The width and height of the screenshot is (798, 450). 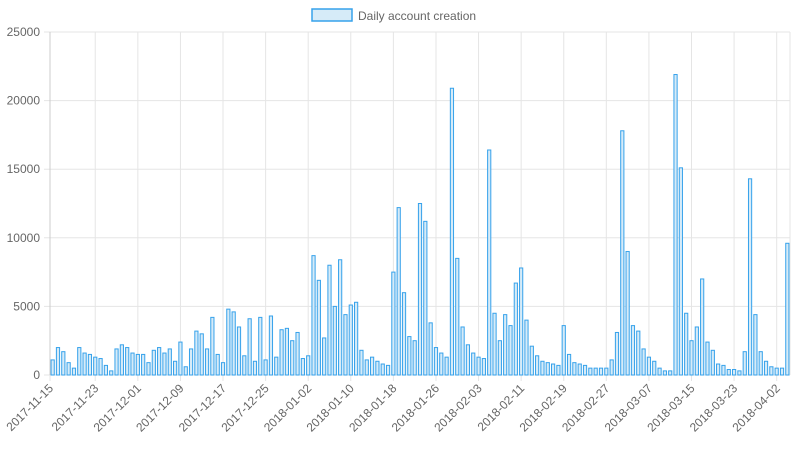 What do you see at coordinates (24, 203) in the screenshot?
I see `y-axis-ticks: 0 5000 10000 15000 20000 25000` at bounding box center [24, 203].